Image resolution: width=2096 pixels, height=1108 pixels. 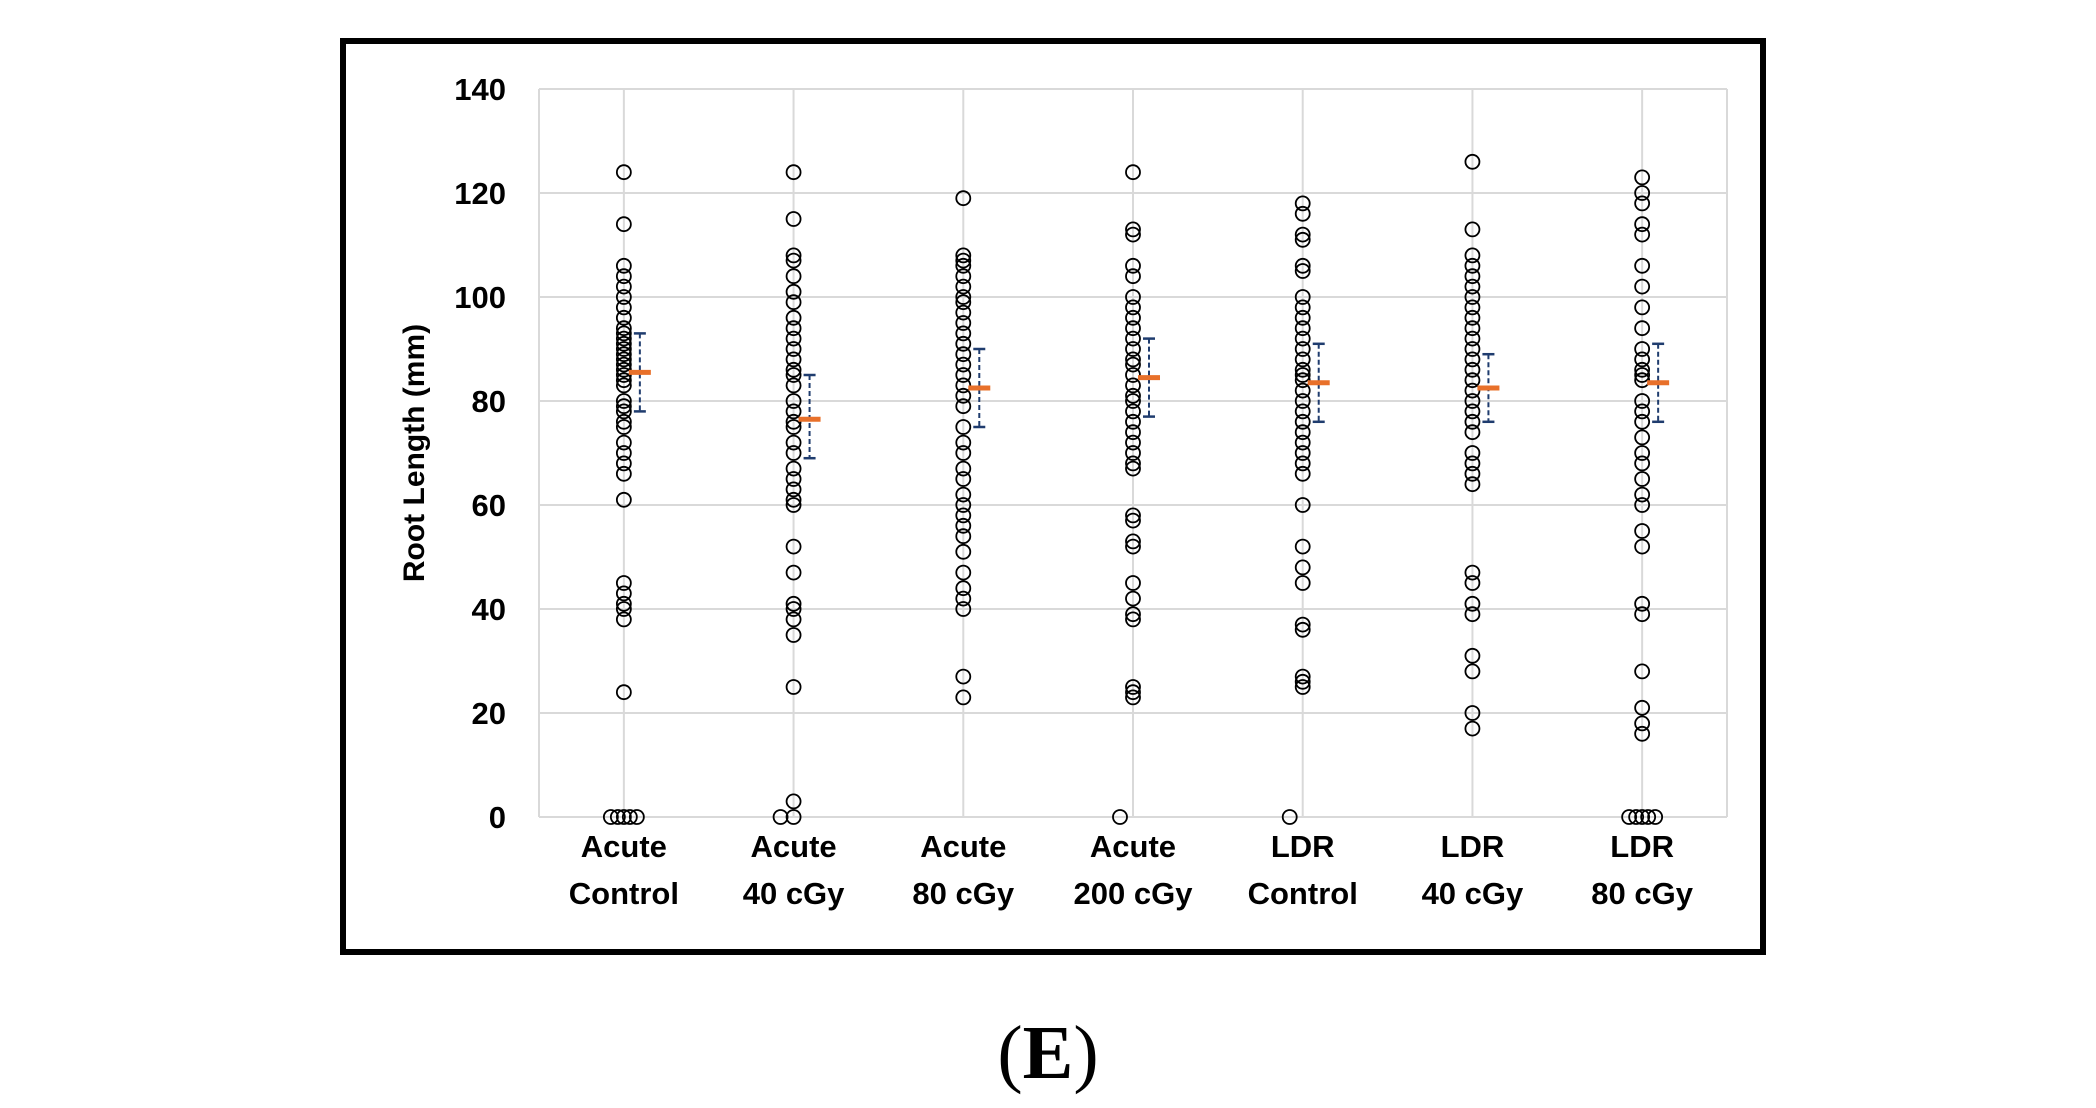 I want to click on x-tick-label: 200 cGy, so click(x=1134, y=893).